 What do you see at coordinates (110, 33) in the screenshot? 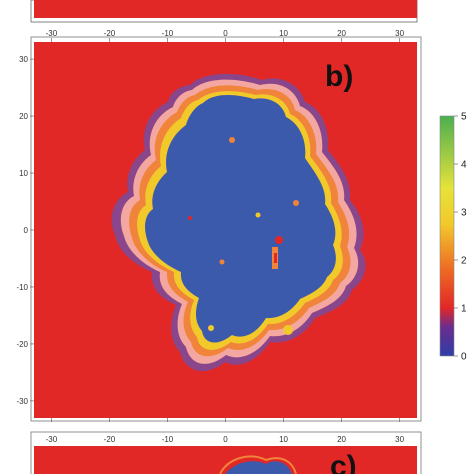
I see `x-tick-label: -20` at bounding box center [110, 33].